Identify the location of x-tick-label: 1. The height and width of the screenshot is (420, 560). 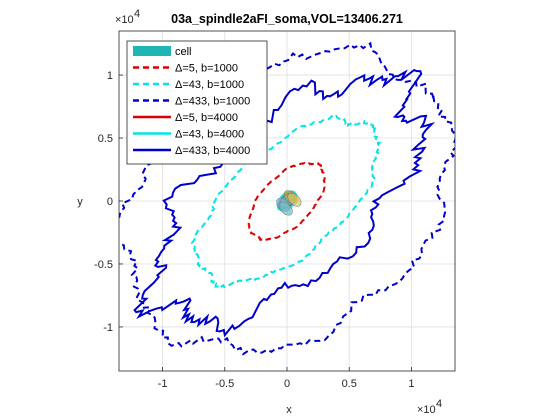
(411, 384).